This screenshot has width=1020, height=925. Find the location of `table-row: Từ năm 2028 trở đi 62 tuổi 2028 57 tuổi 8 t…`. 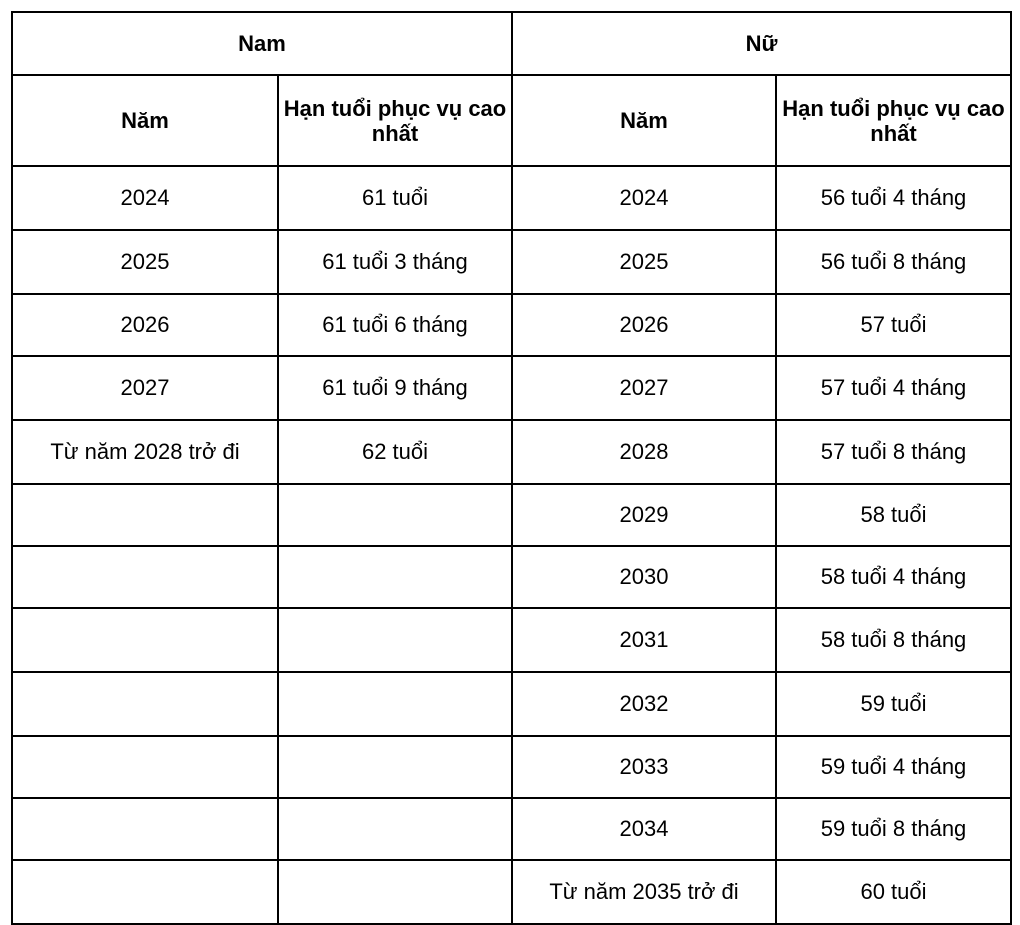

table-row: Từ năm 2028 trở đi 62 tuổi 2028 57 tuổi 8 t… is located at coordinates (512, 452).